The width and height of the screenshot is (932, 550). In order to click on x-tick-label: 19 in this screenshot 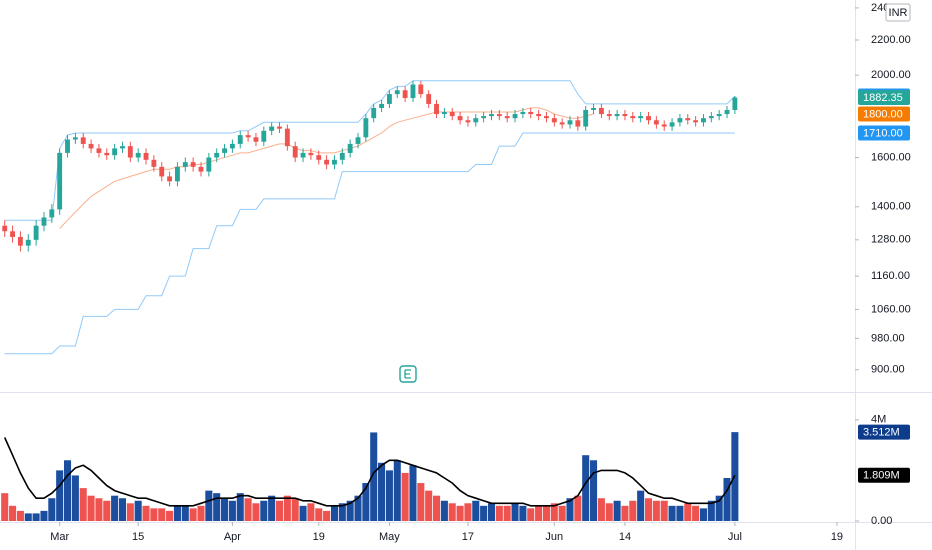, I will do `click(319, 537)`.